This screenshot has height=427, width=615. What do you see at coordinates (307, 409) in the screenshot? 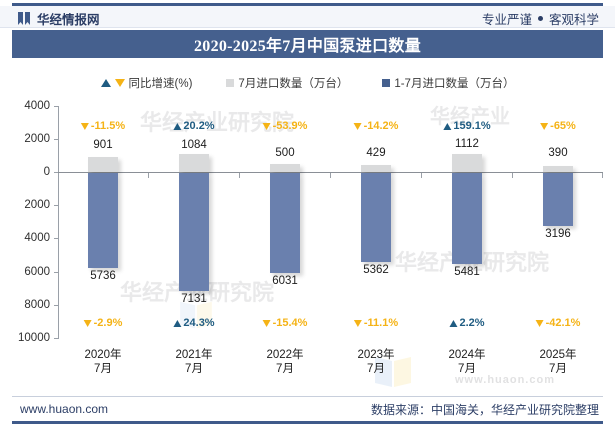
I see `page-footer: www.huaon.com 数据来源：中国海关，华经产业研究院整理` at bounding box center [307, 409].